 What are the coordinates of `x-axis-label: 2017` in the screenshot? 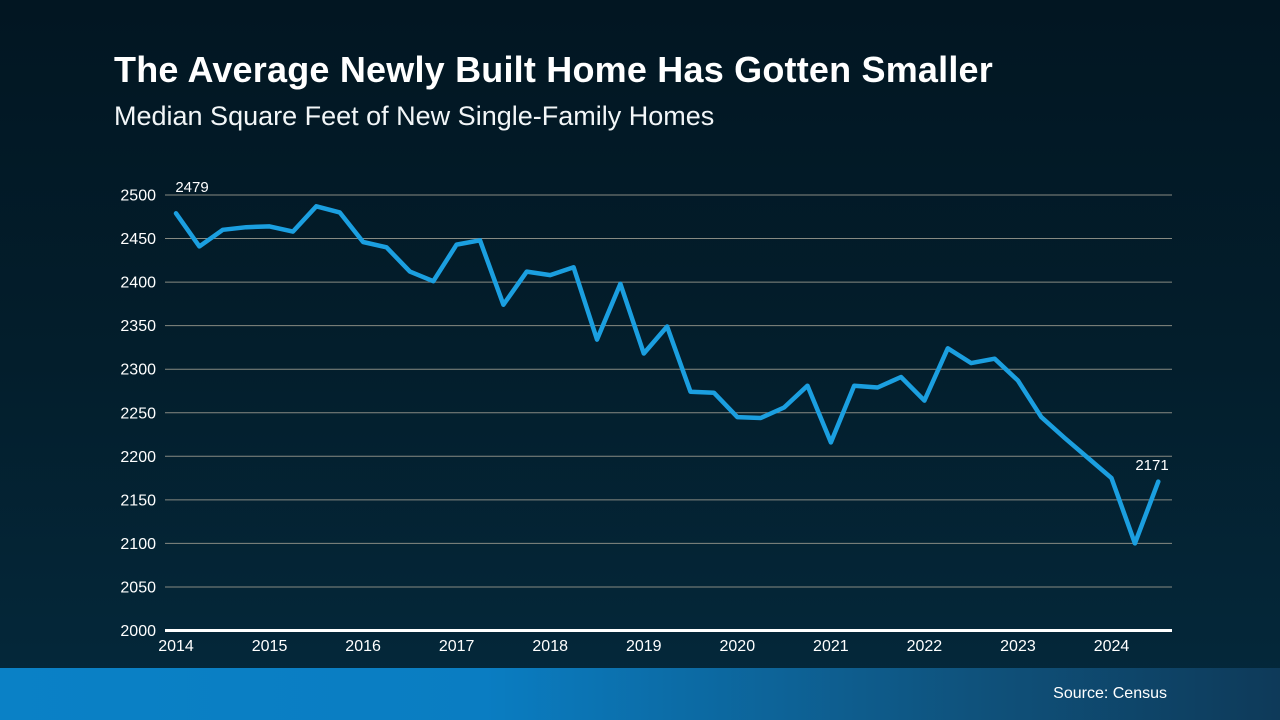 It's located at (457, 646).